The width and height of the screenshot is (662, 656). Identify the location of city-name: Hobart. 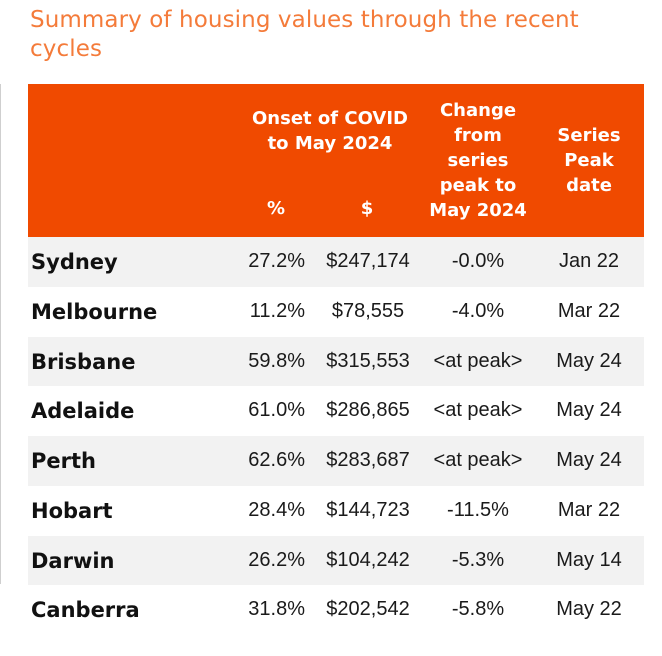
(72, 510).